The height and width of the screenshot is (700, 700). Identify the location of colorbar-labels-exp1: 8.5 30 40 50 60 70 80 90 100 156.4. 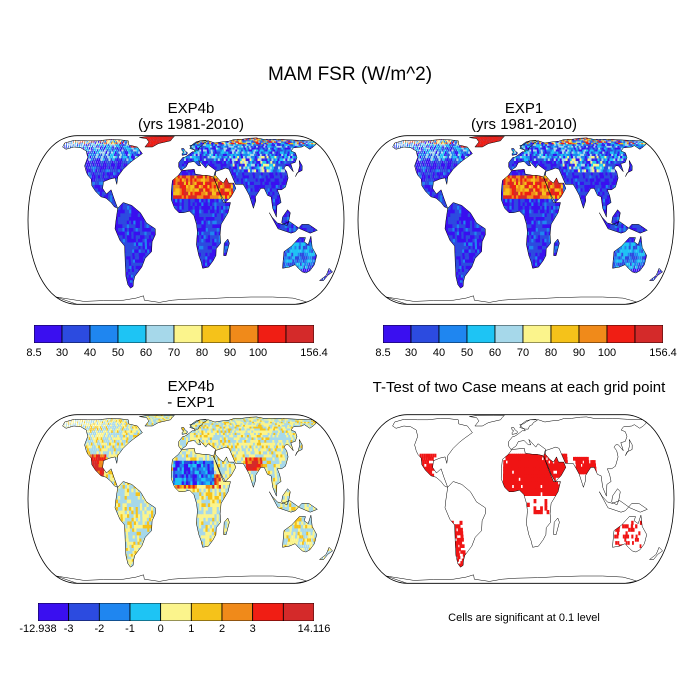
(525, 354).